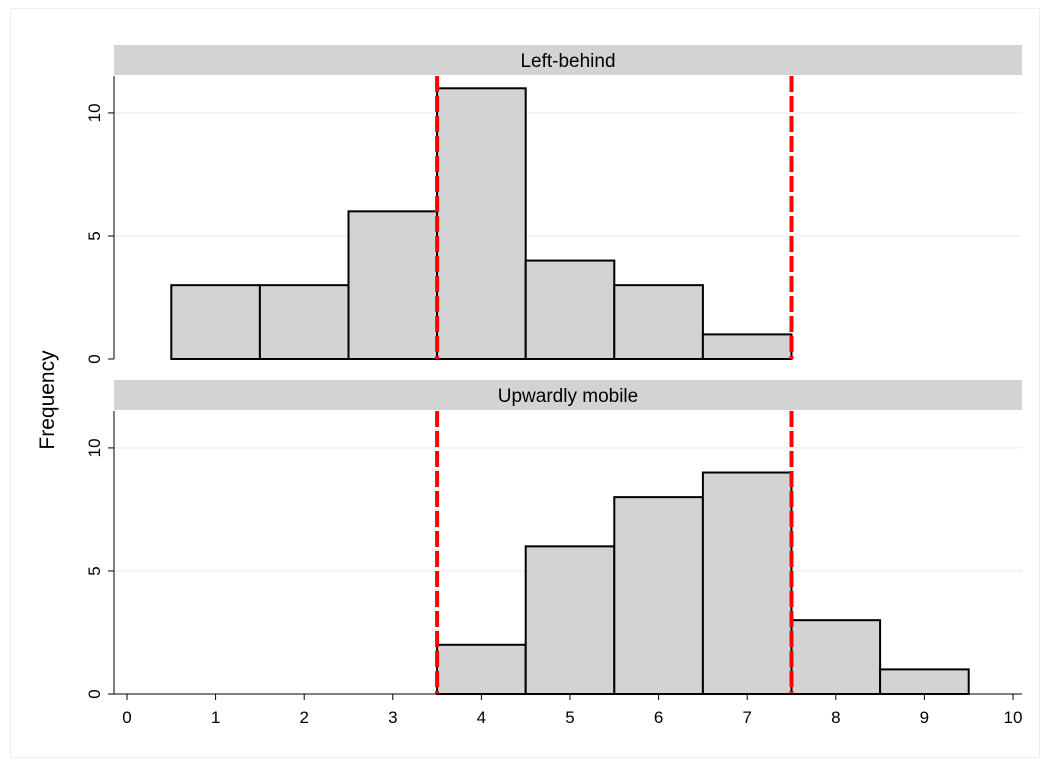  I want to click on y-axis-label: Frequency, so click(47, 400).